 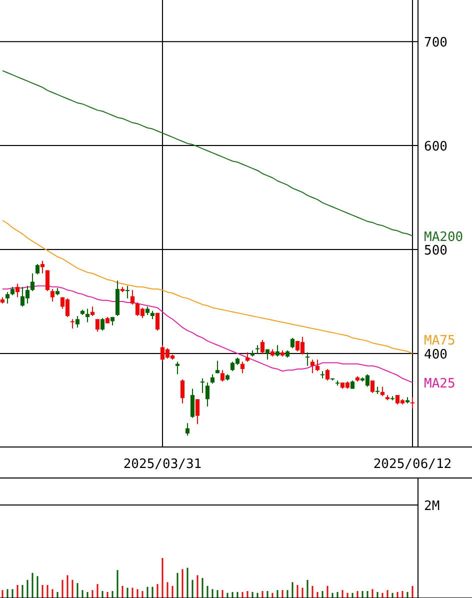 What do you see at coordinates (412, 464) in the screenshot?
I see `x-tick-label: 2025/06/12` at bounding box center [412, 464].